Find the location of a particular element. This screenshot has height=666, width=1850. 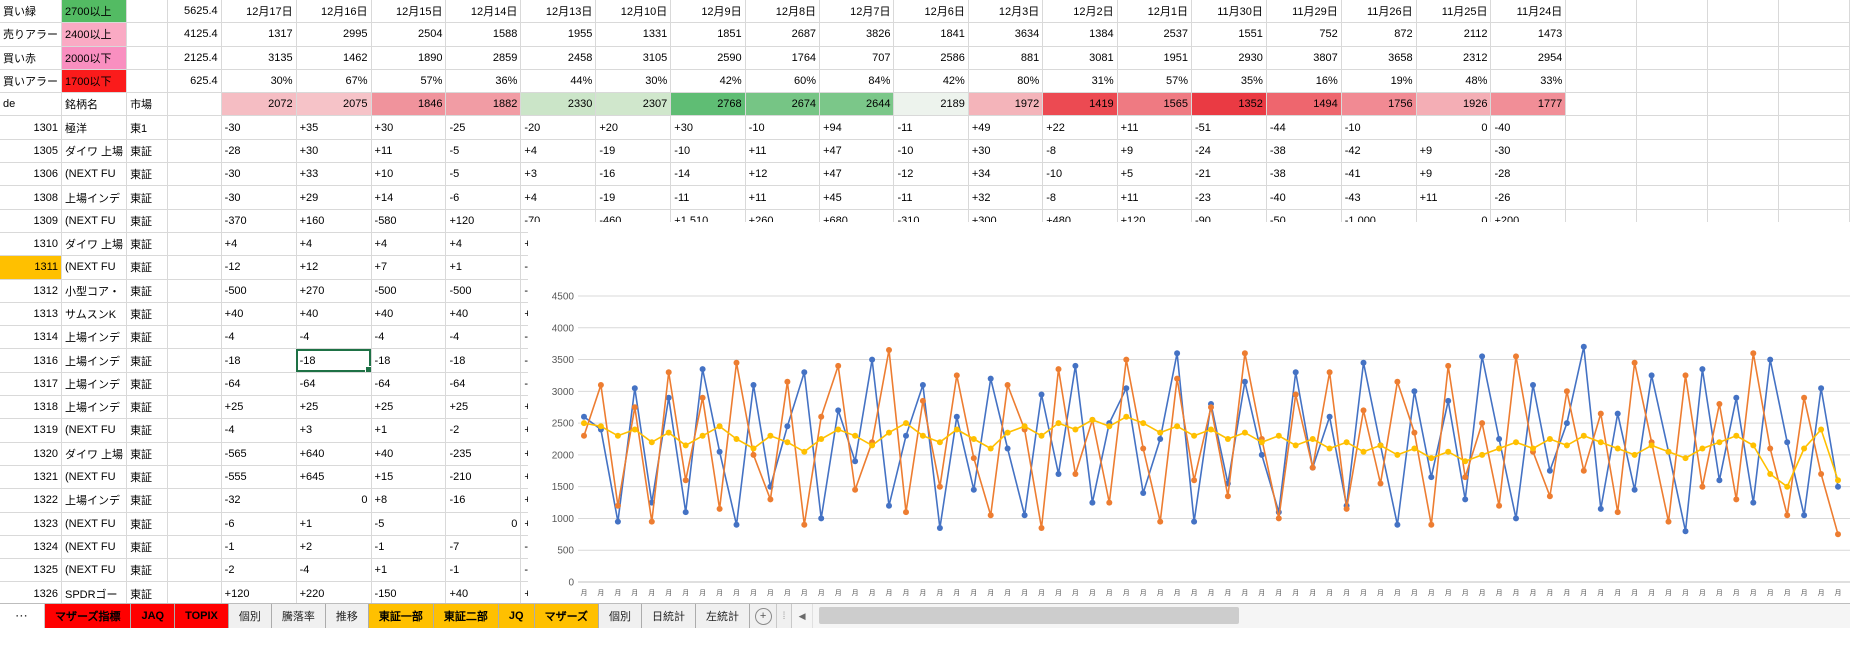

stock-code-cell: 1309 is located at coordinates (31, 221).